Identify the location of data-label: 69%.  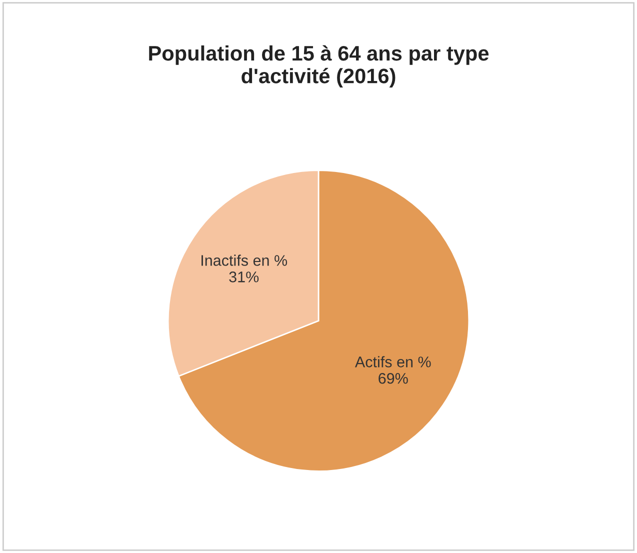
(393, 378).